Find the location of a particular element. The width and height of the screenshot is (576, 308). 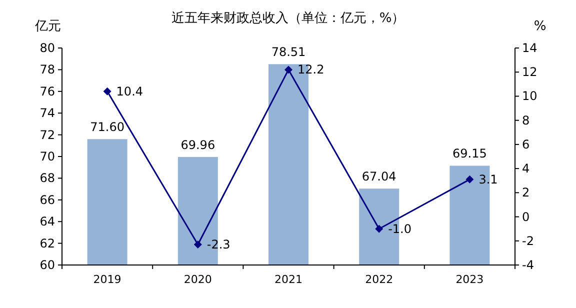

y2-tick-label: 8 is located at coordinates (526, 120).